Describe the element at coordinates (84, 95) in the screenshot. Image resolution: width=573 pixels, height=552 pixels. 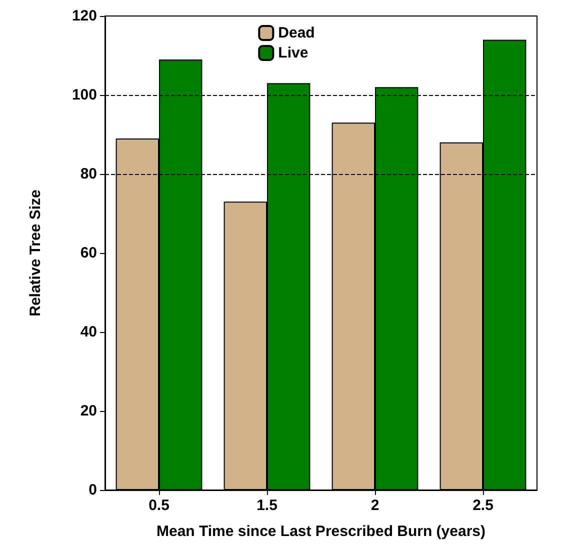
I see `y-tick-label: 100` at that location.